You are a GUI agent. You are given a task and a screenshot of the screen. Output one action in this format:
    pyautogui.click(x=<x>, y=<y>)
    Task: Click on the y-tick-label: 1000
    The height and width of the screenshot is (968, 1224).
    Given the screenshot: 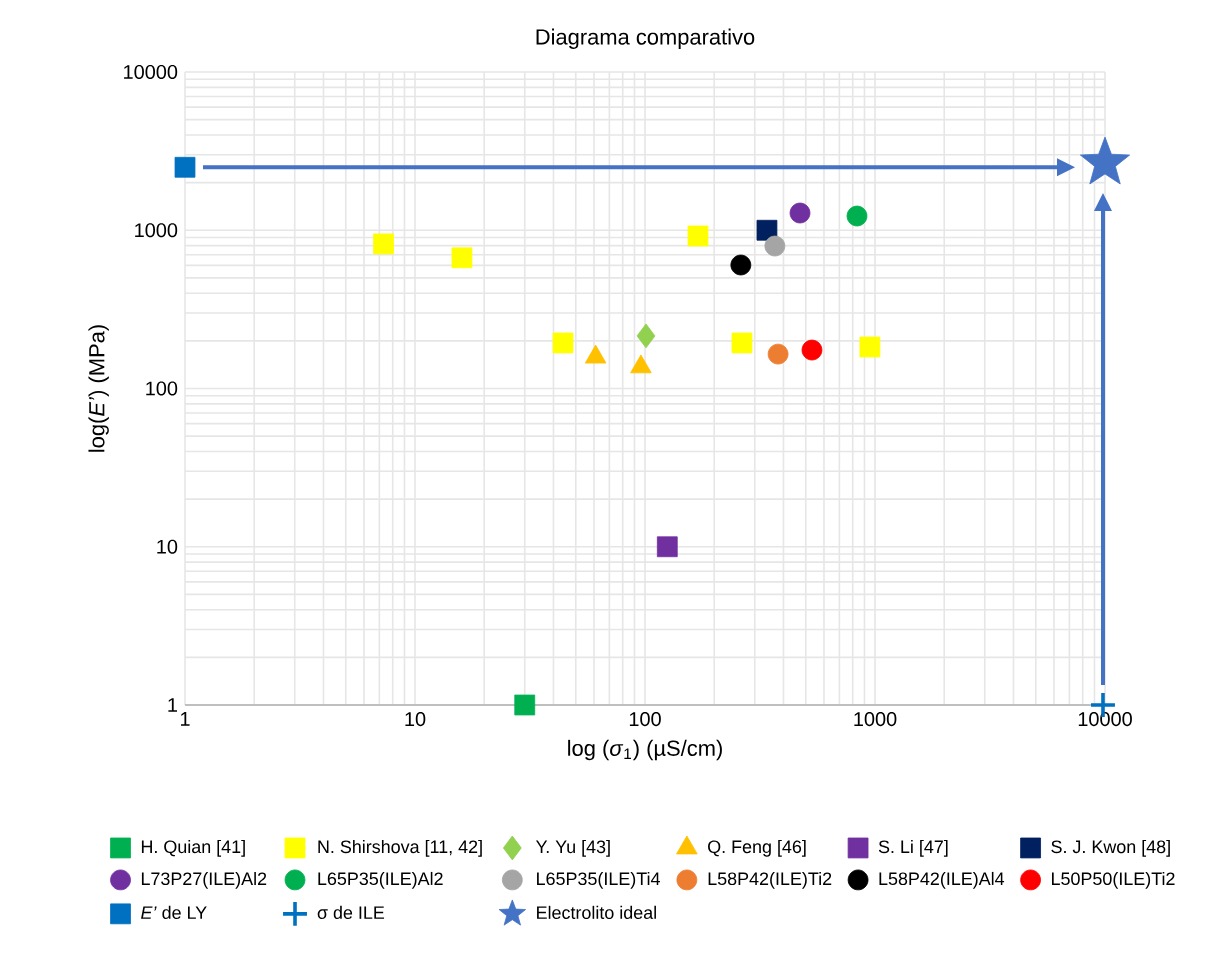 What is the action you would take?
    pyautogui.click(x=156, y=230)
    